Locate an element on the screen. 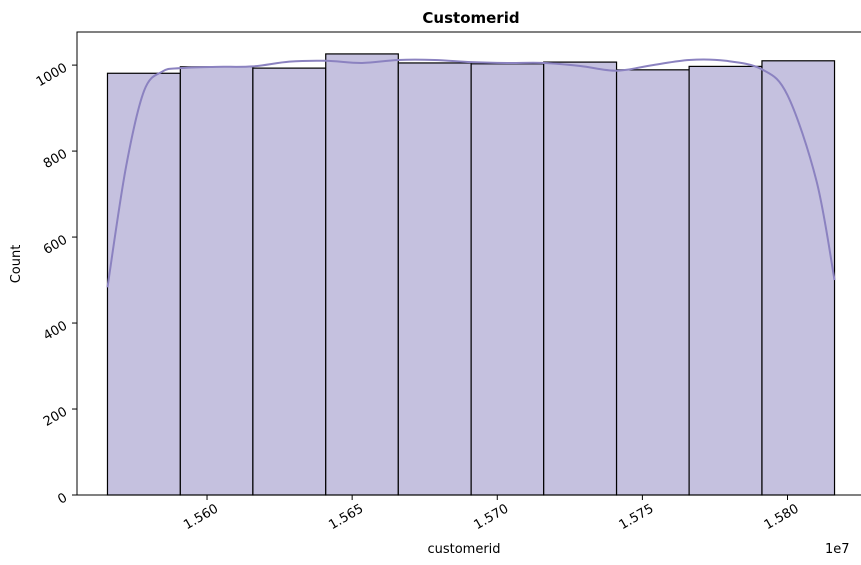 The height and width of the screenshot is (565, 861). y-axis-label: Count is located at coordinates (16, 264).